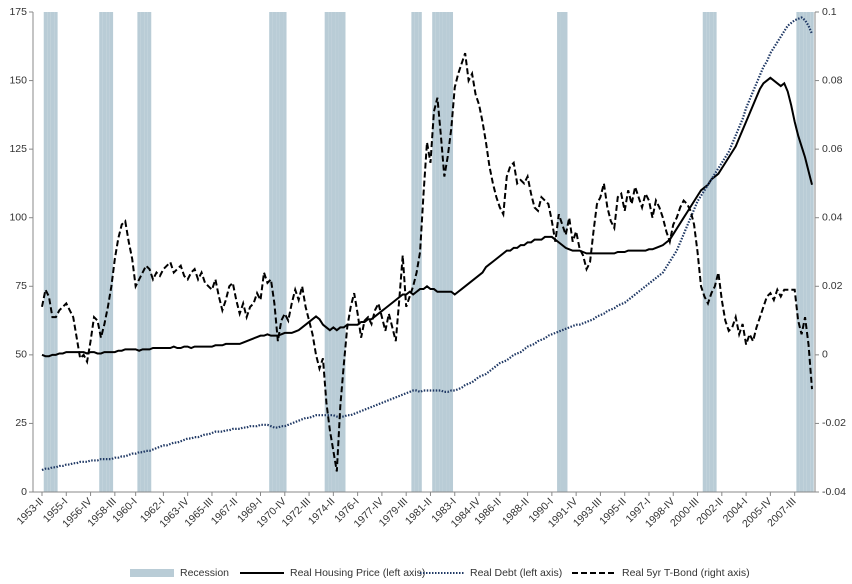 This screenshot has height=584, width=852. What do you see at coordinates (18, 149) in the screenshot?
I see `y-tick-label: 125` at bounding box center [18, 149].